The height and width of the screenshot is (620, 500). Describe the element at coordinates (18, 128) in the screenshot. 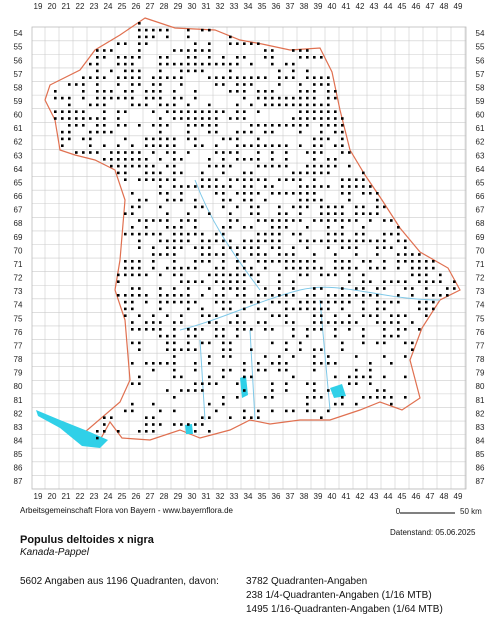

I see `y-label: 61` at that location.